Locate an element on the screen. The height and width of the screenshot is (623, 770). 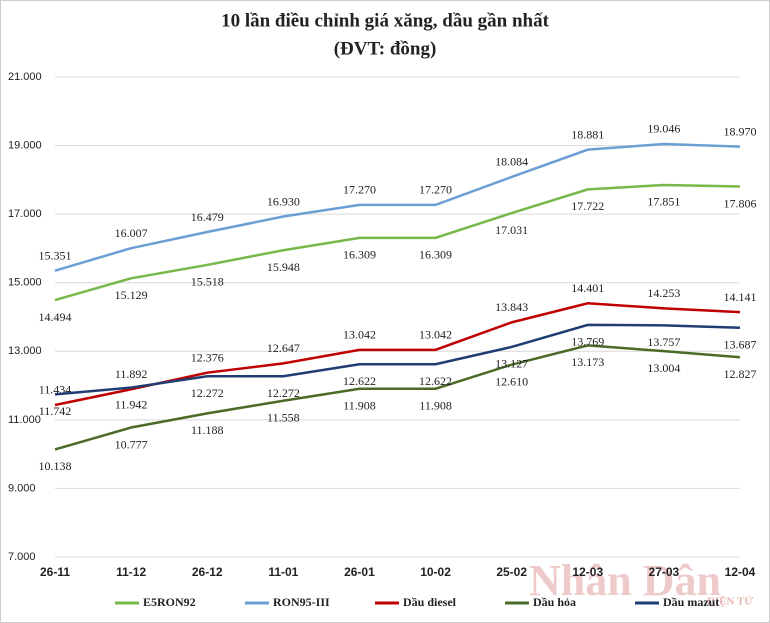
data-label: 16.930 is located at coordinates (283, 201).